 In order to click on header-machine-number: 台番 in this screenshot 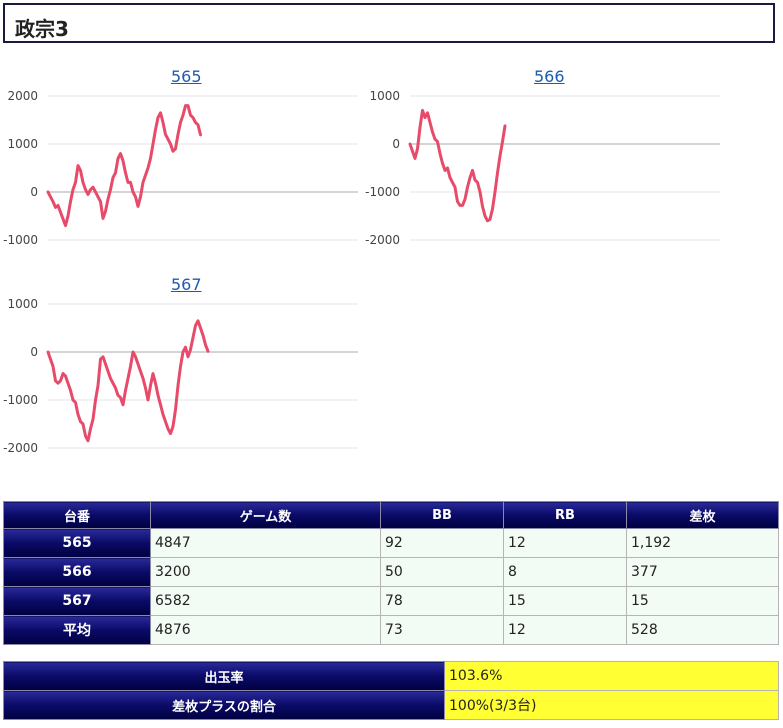, I will do `click(77, 515)`.